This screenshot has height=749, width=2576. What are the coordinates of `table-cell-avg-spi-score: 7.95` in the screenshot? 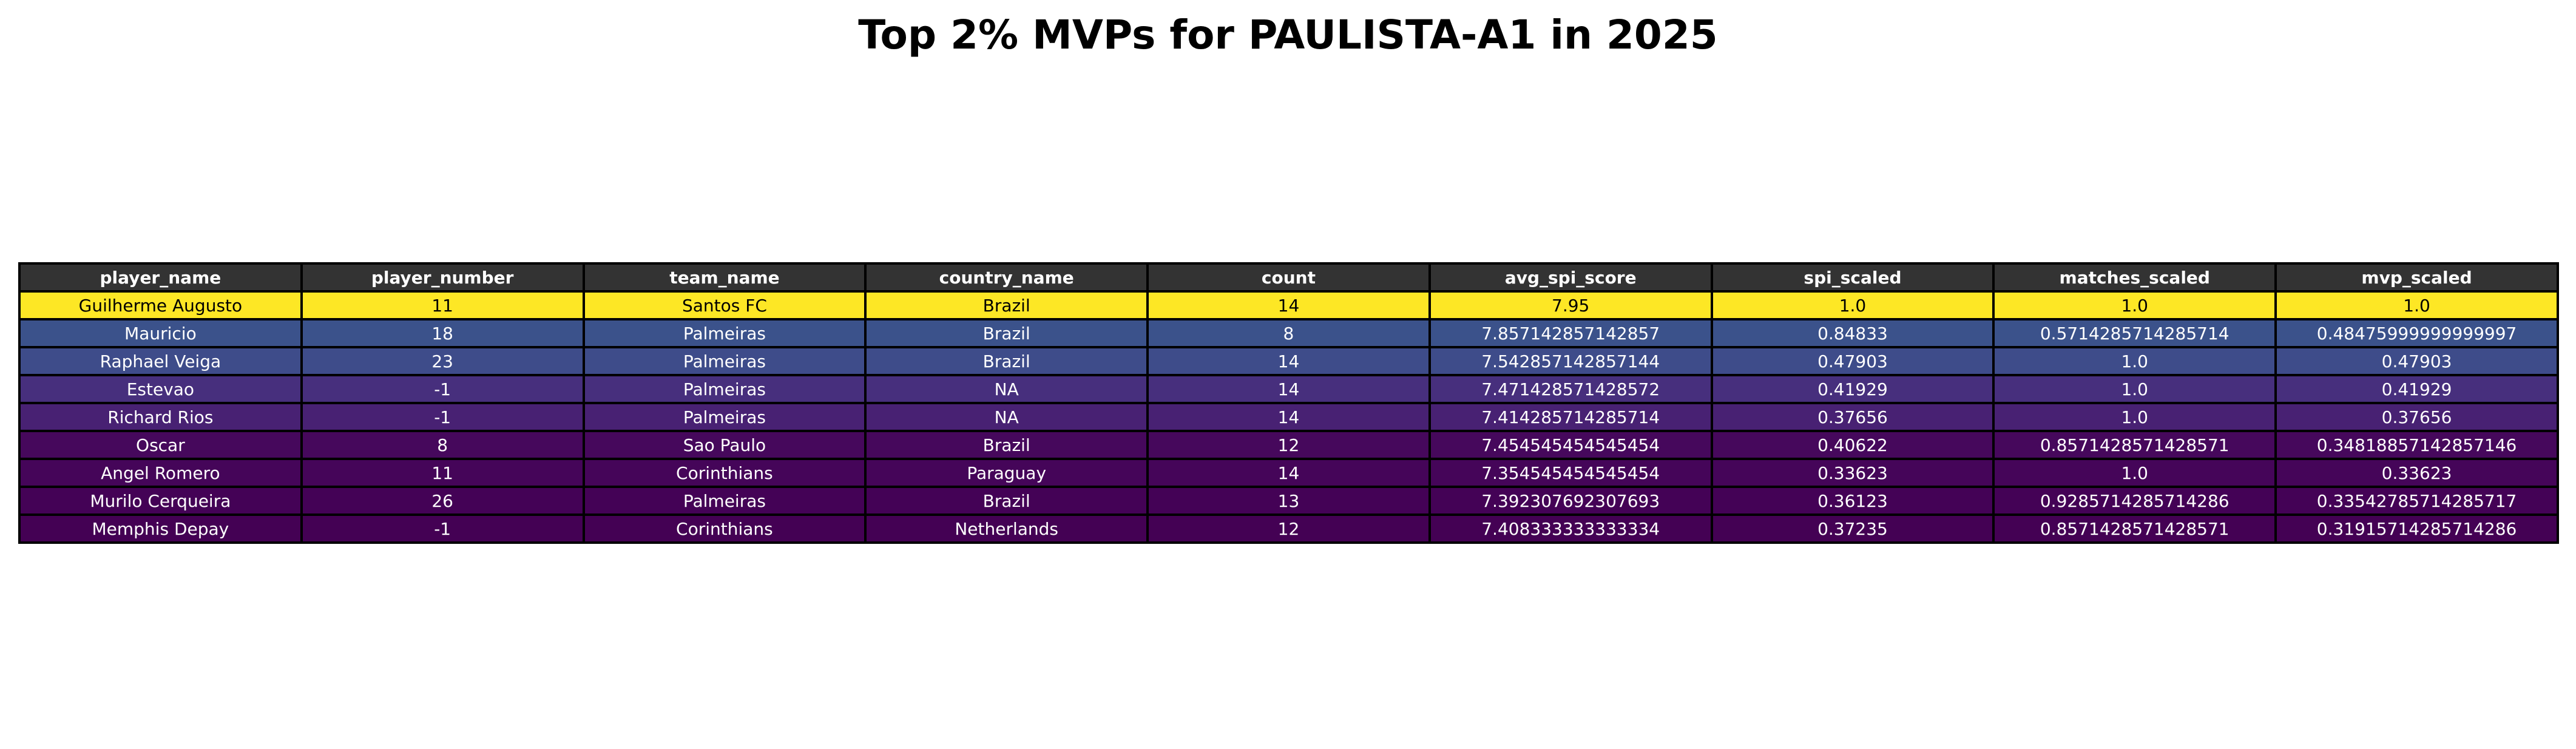 It's located at (1570, 305).